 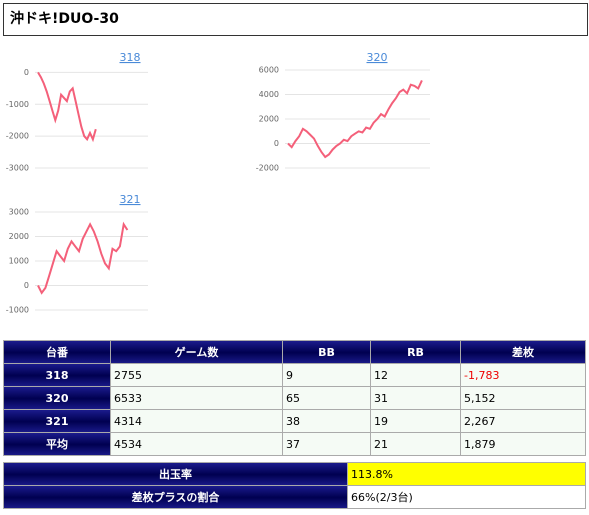 What do you see at coordinates (130, 199) in the screenshot?
I see `chart-title: 321` at bounding box center [130, 199].